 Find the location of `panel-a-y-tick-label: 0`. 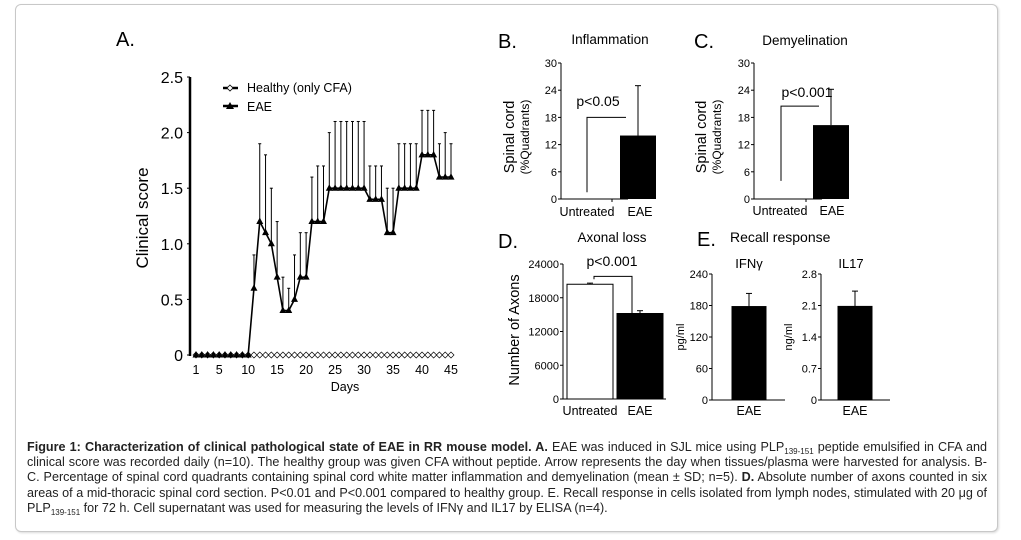

panel-a-y-tick-label: 0 is located at coordinates (178, 356).